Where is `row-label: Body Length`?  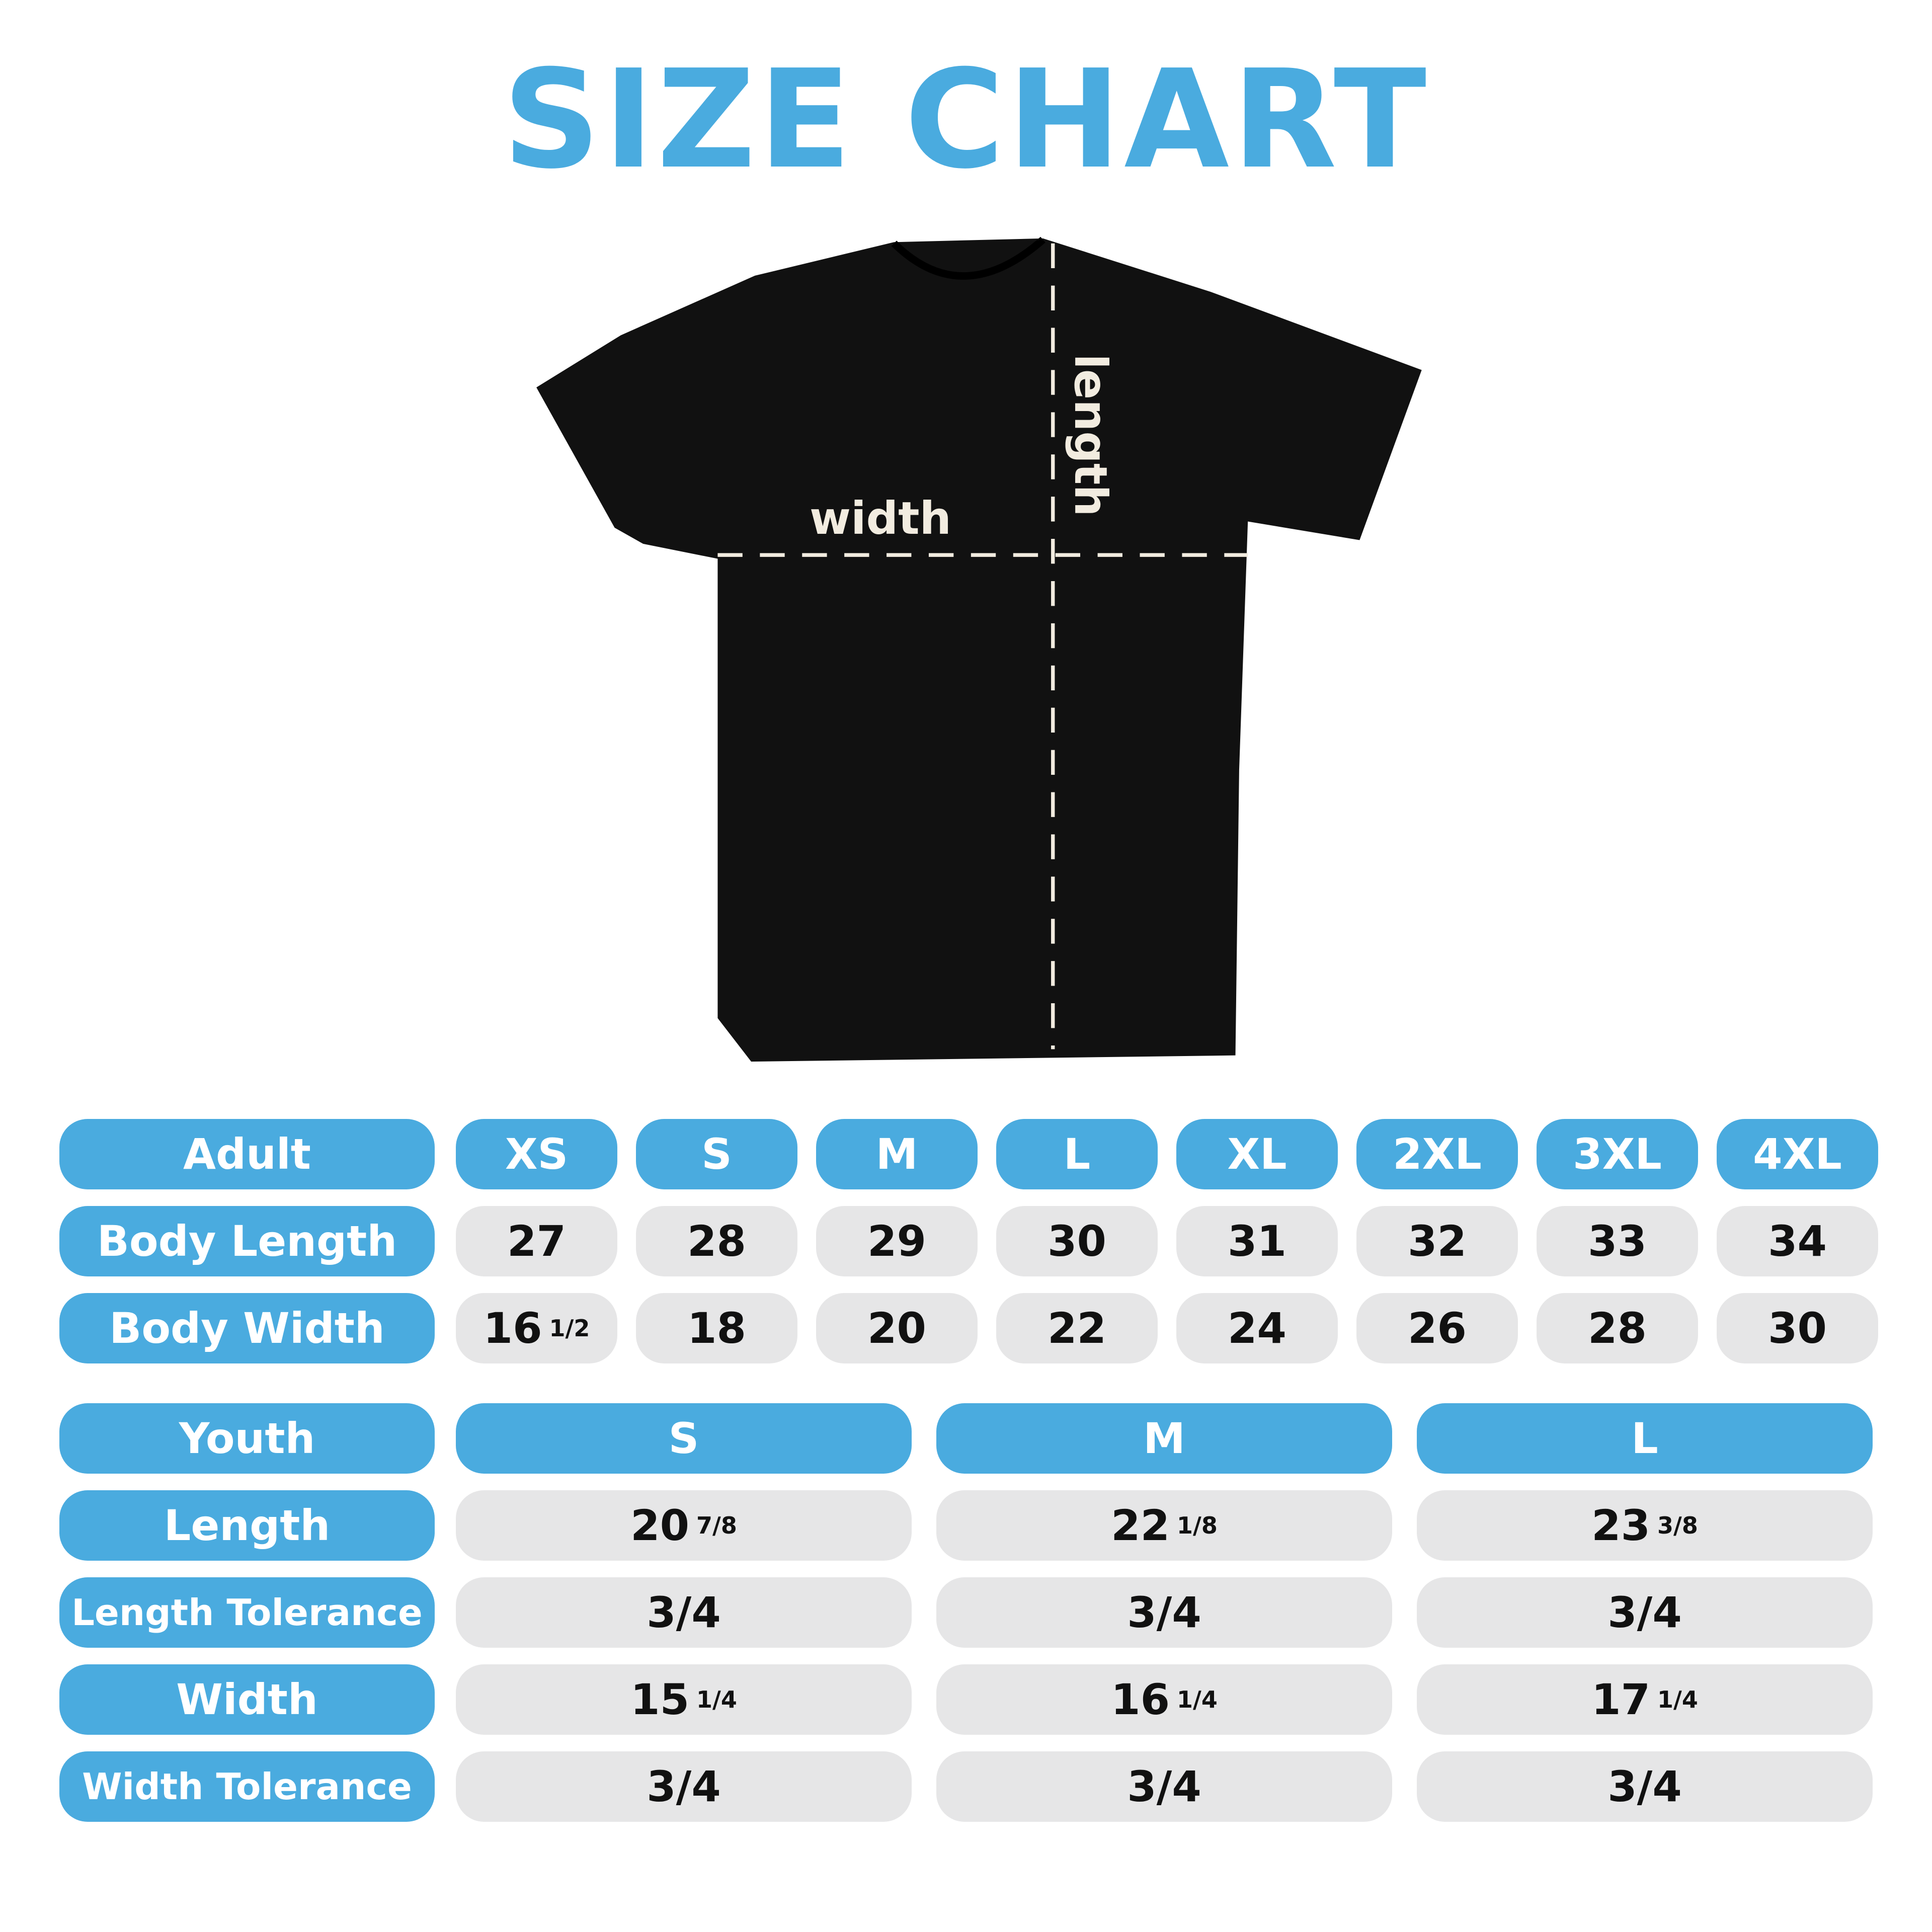
row-label: Body Length is located at coordinates (247, 1241).